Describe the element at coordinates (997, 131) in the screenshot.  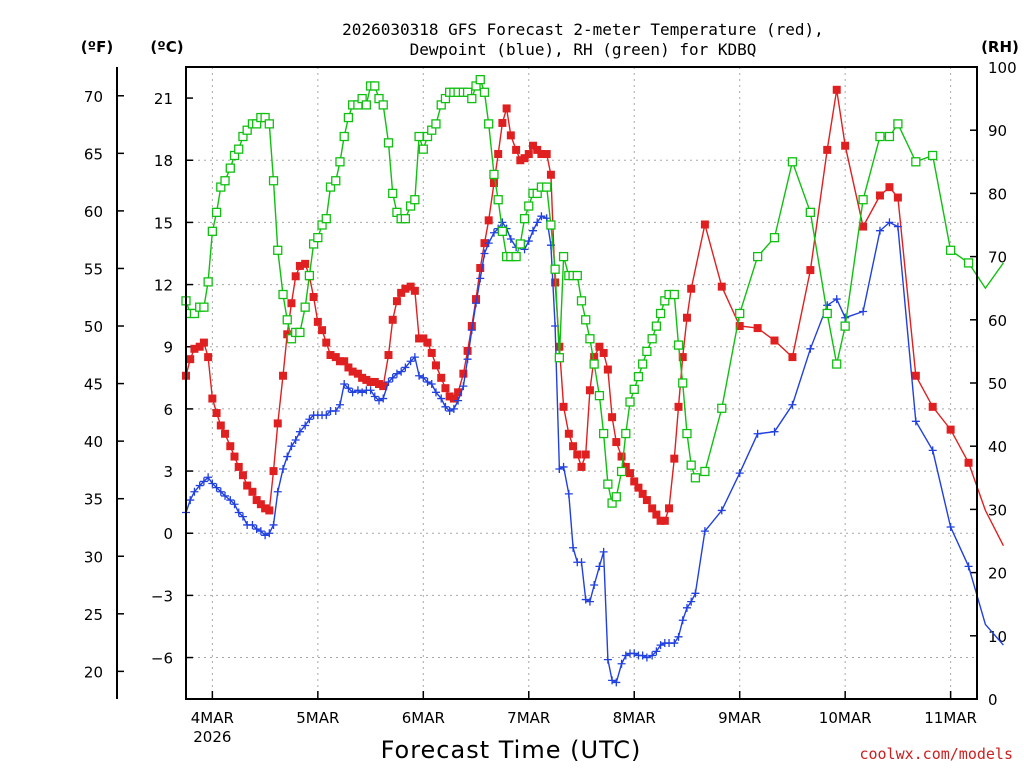
I see `rh-tick-label: 90` at that location.